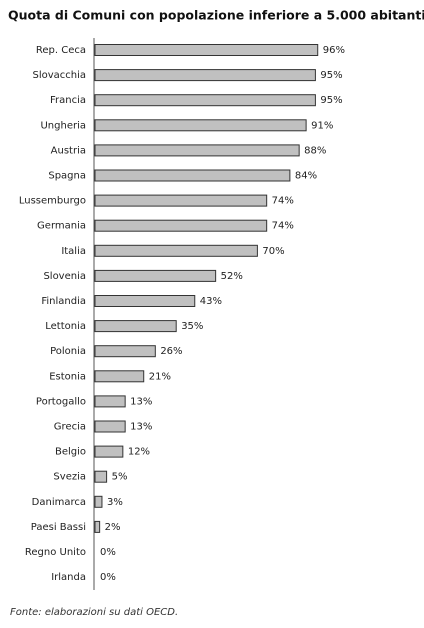  What do you see at coordinates (59, 502) in the screenshot?
I see `y-tick-label: Danimarca` at bounding box center [59, 502].